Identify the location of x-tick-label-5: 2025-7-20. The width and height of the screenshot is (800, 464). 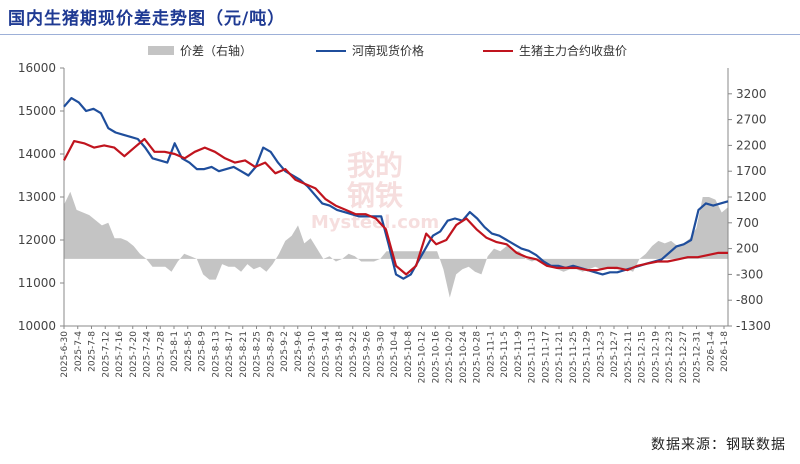
(134, 354).